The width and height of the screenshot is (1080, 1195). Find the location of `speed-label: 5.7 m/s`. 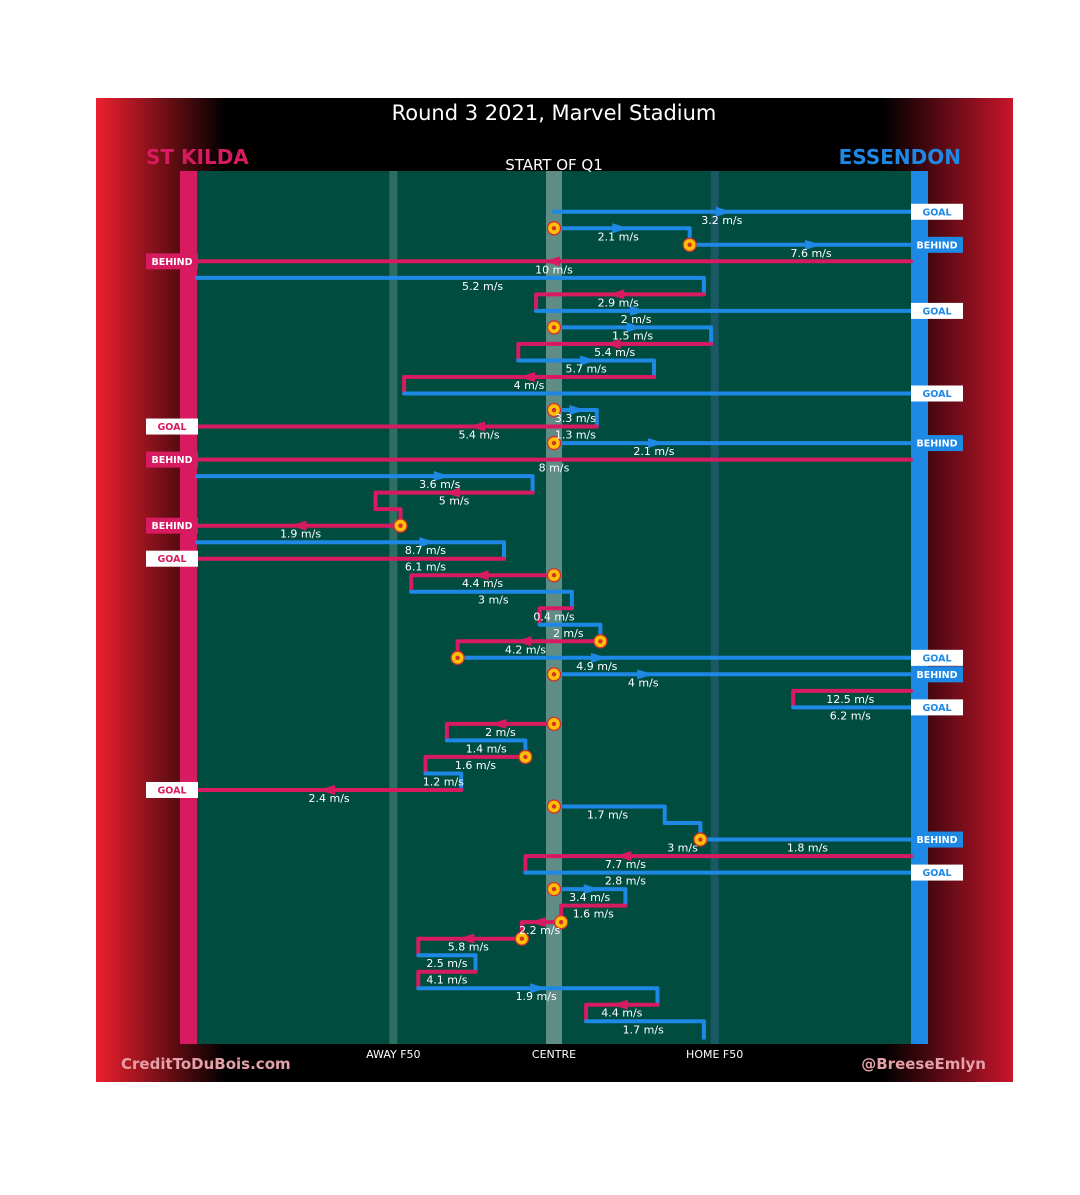

speed-label: 5.7 m/s is located at coordinates (586, 368).